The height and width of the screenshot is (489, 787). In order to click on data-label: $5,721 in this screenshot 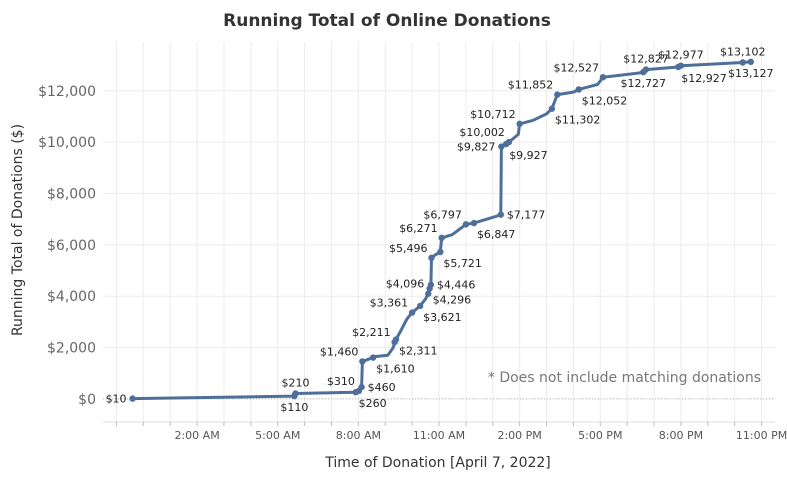, I will do `click(462, 263)`.